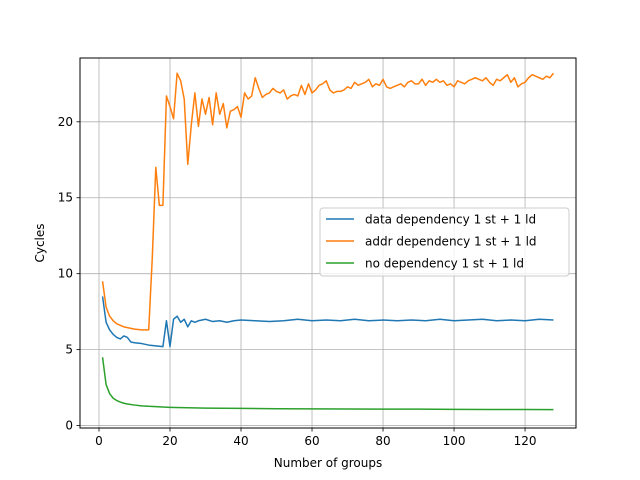  I want to click on x-tick-label: 0, so click(99, 441).